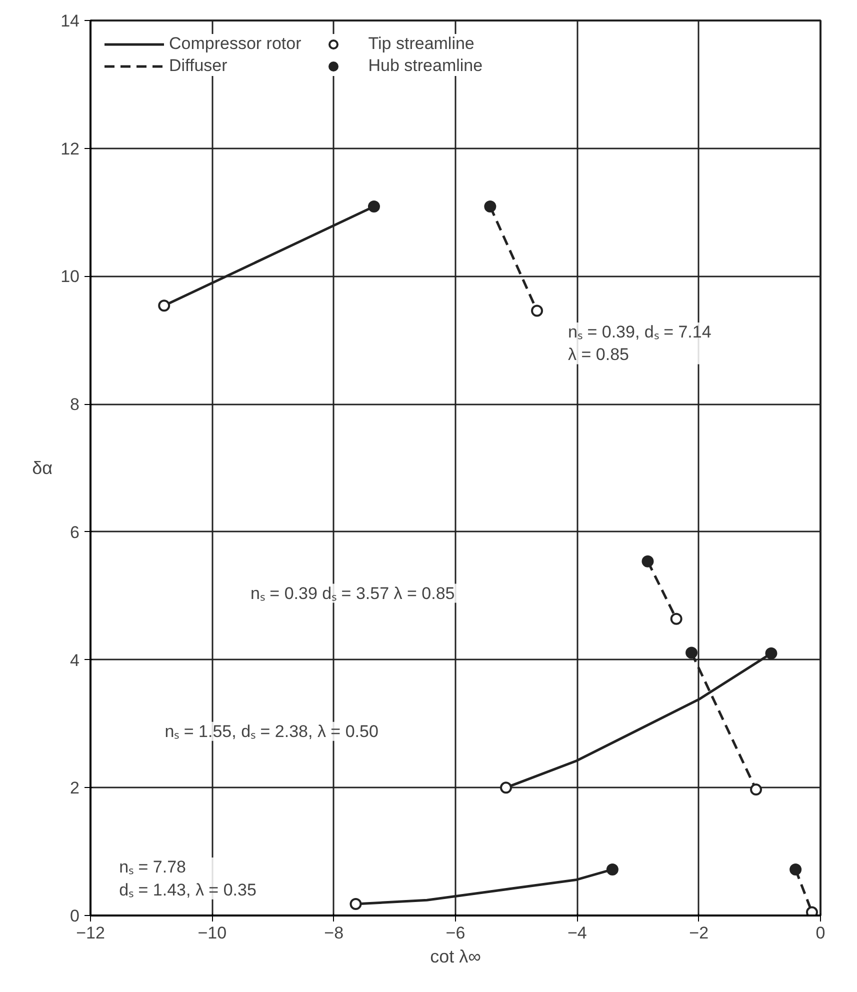 The image size is (857, 992). What do you see at coordinates (271, 731) in the screenshot?
I see `annotation: nₛ = 1.55, dₛ = 2.38, λ = 0.50` at bounding box center [271, 731].